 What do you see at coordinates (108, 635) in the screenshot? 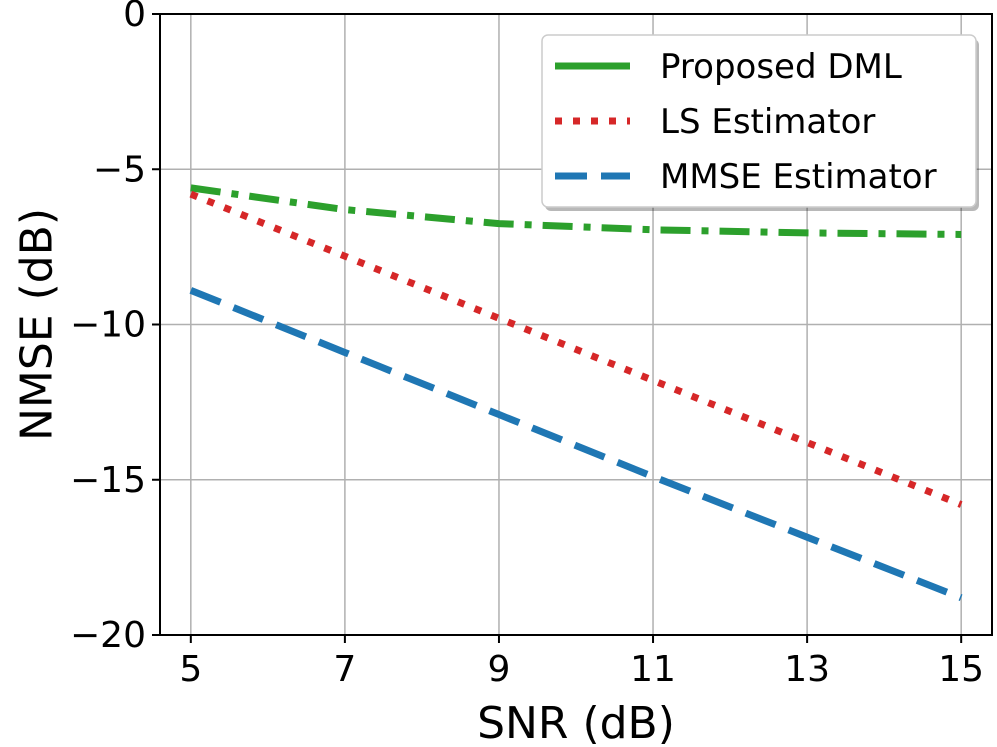
I see `y-tick-label-4: −20` at bounding box center [108, 635].